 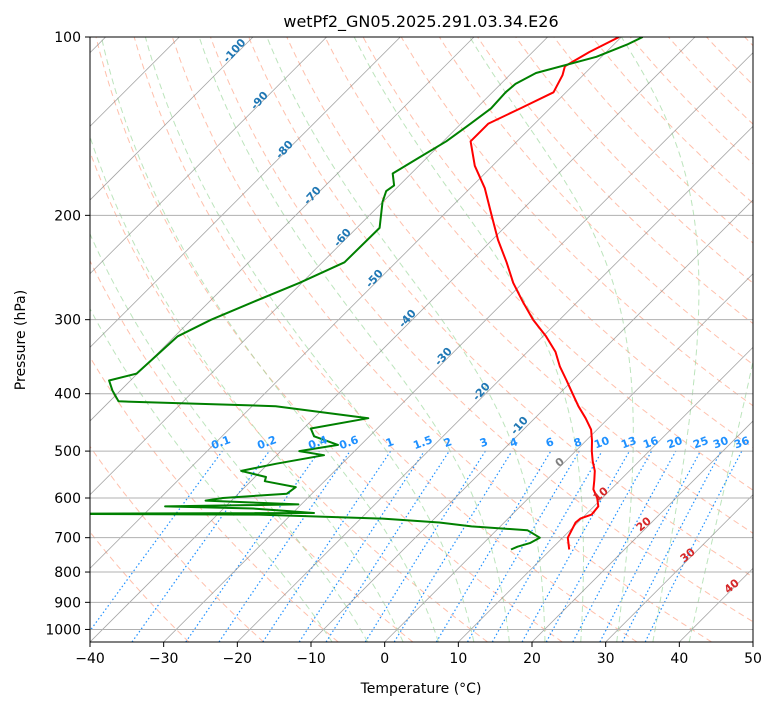 What do you see at coordinates (578, 442) in the screenshot?
I see `mixing-ratio-label: 8` at bounding box center [578, 442].